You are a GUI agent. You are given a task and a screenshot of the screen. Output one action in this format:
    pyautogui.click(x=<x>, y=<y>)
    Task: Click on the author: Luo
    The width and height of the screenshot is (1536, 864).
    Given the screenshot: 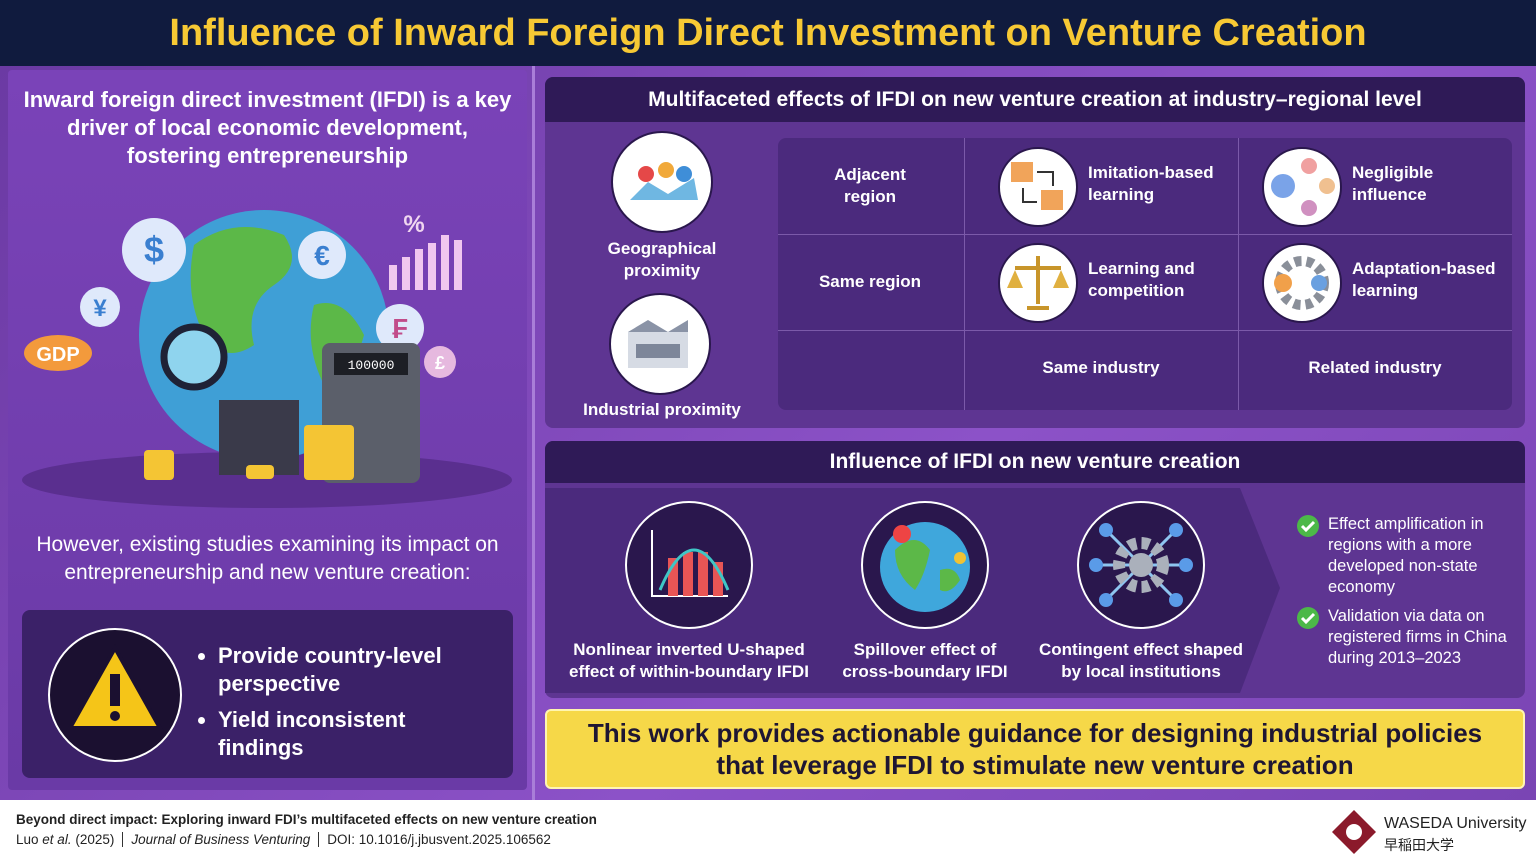 What is the action you would take?
    pyautogui.click(x=27, y=839)
    